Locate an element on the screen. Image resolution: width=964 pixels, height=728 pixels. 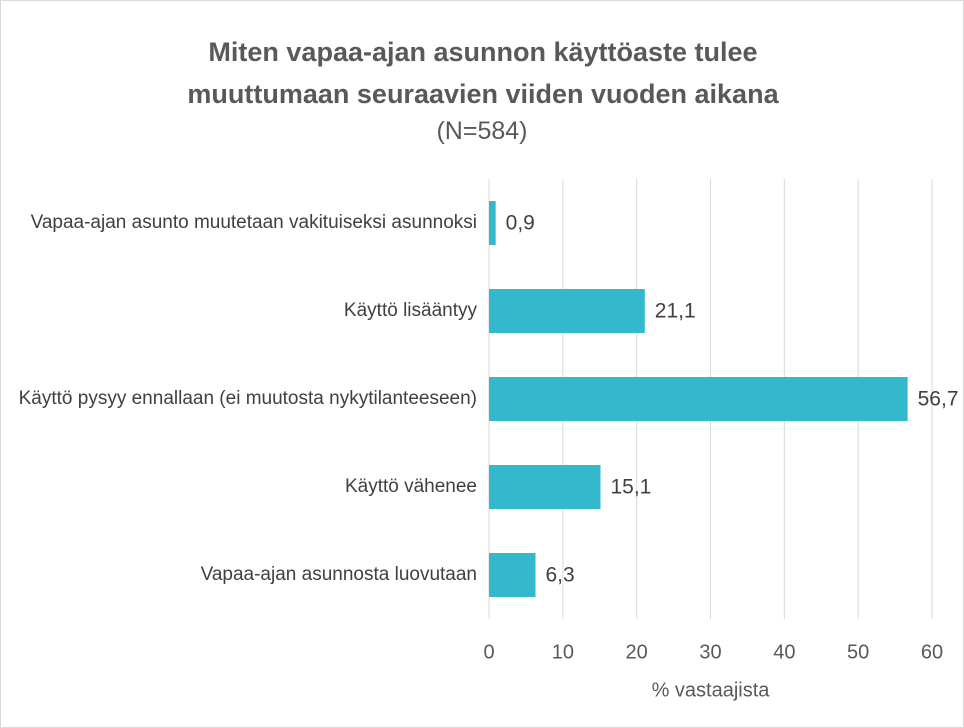
y-tick-label: Käyttö vähenee is located at coordinates (410, 486).